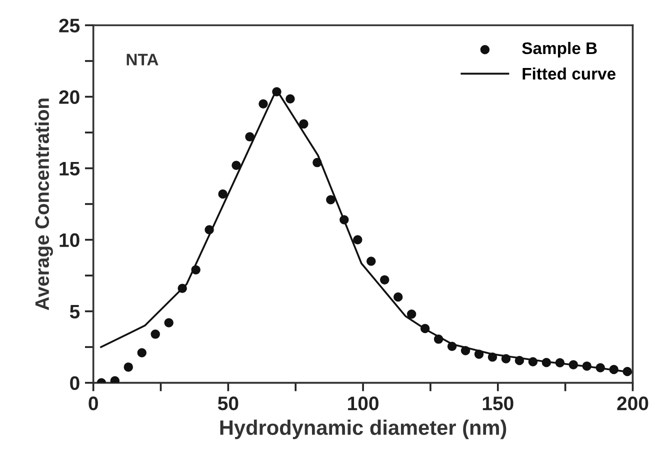 The width and height of the screenshot is (655, 459). I want to click on legend-label: Sample B, so click(559, 50).